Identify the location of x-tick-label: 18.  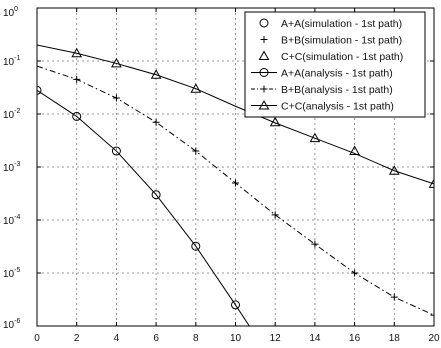
(395, 338).